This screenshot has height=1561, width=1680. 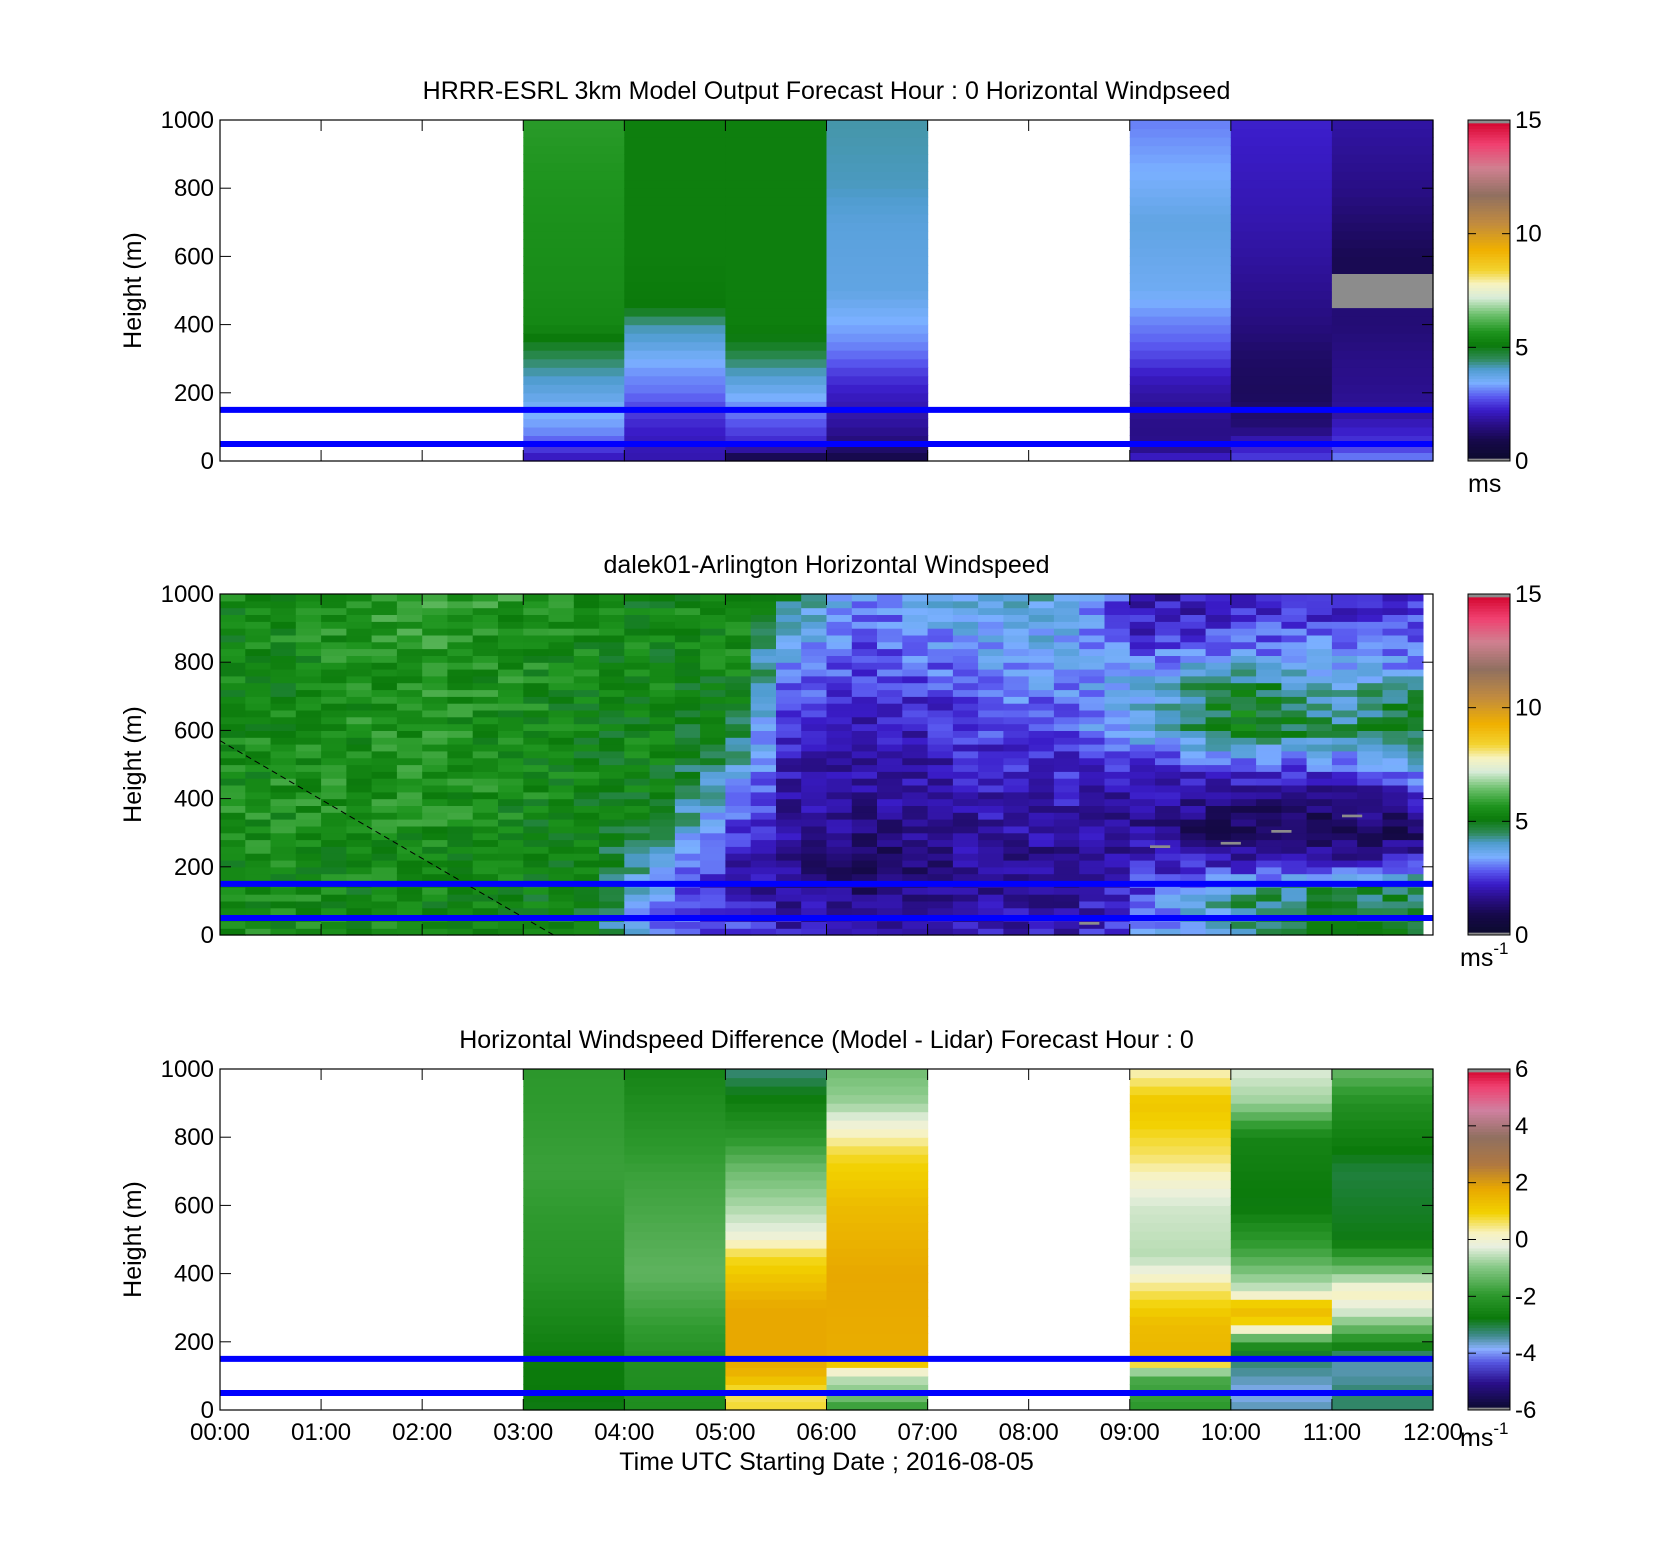 What do you see at coordinates (187, 120) in the screenshot?
I see `y-tick-label: 1000` at bounding box center [187, 120].